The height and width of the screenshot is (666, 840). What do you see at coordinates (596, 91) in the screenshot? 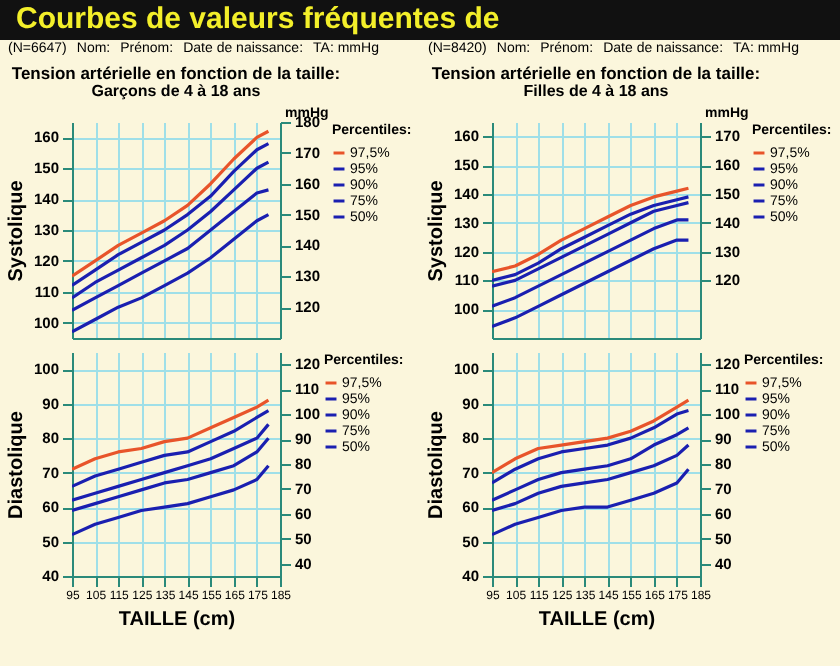
I see `chart-subtitle: Filles de 4 à 18 ans` at bounding box center [596, 91].